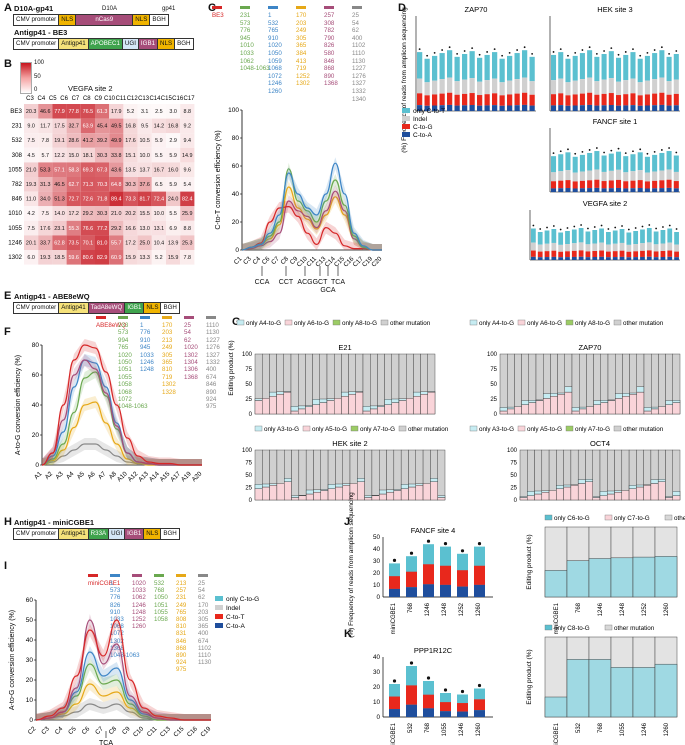 The image size is (685, 745). I want to click on heatmap-value: 70.1, so click(88, 243).